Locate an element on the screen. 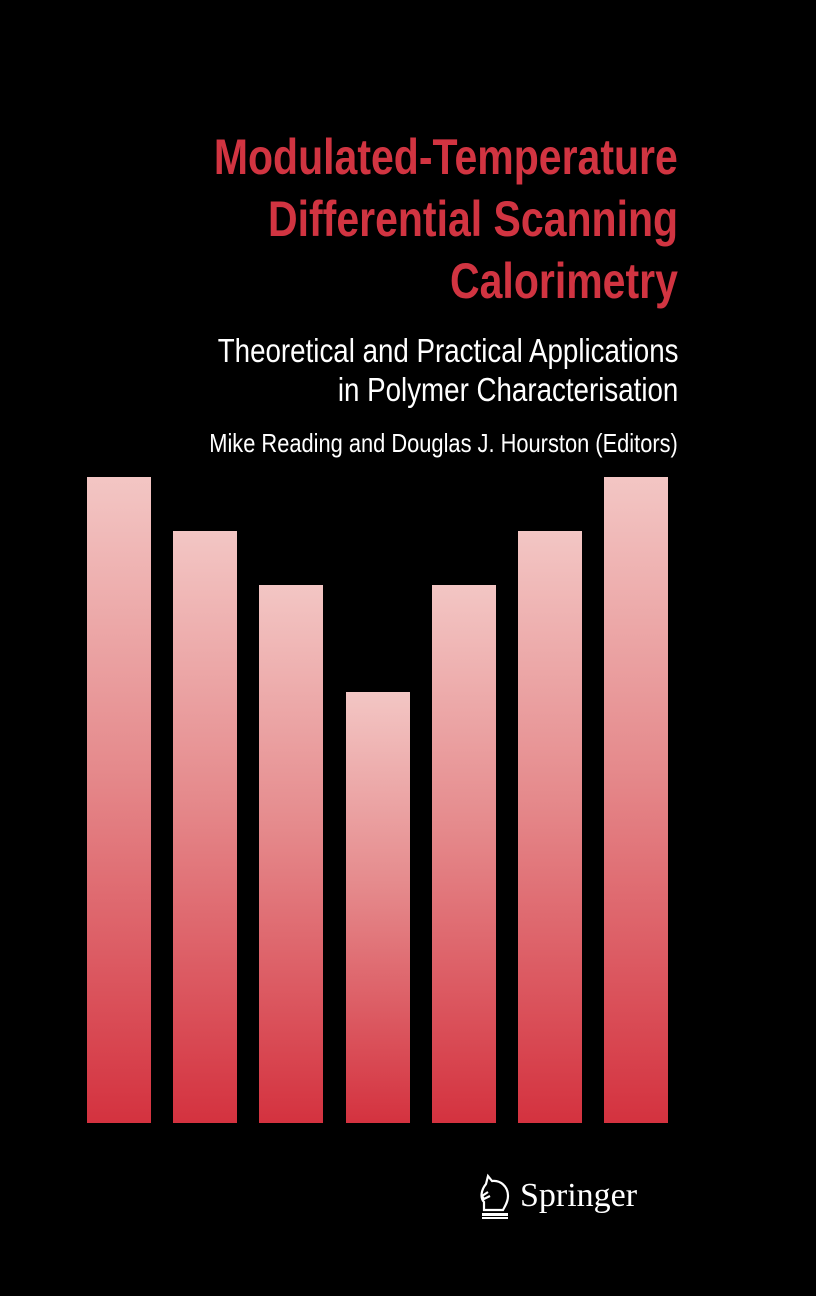 The image size is (816, 1296). title-line-3: Calorimetry is located at coordinates (564, 281).